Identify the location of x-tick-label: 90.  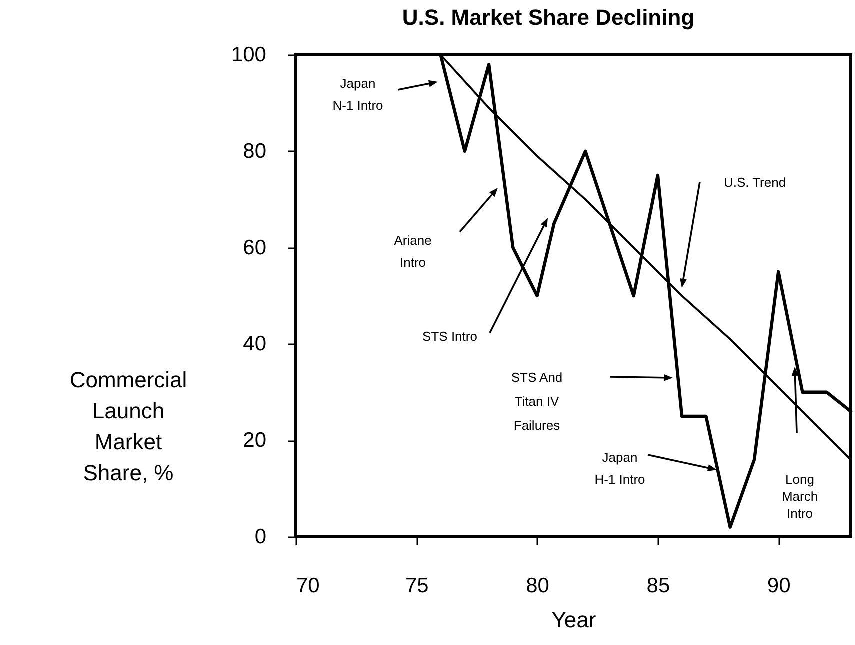
(779, 586).